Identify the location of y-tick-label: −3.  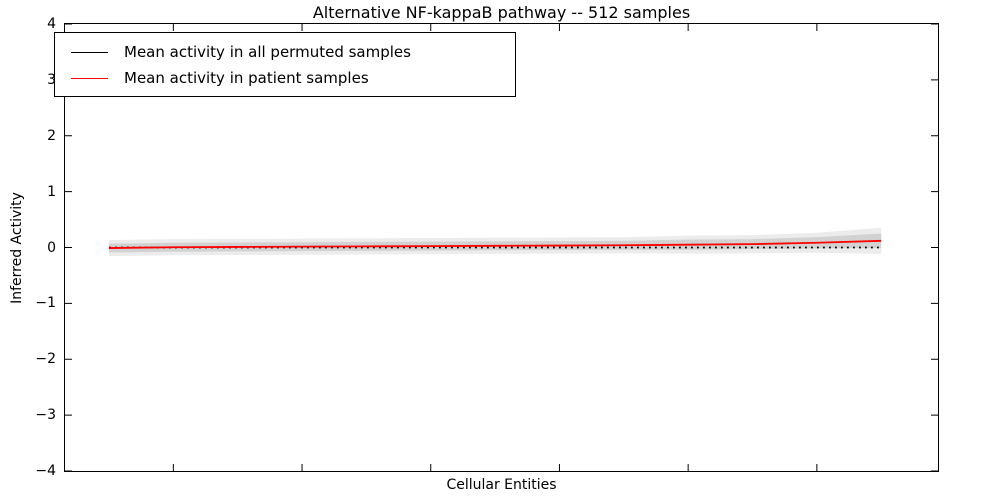
(45, 415).